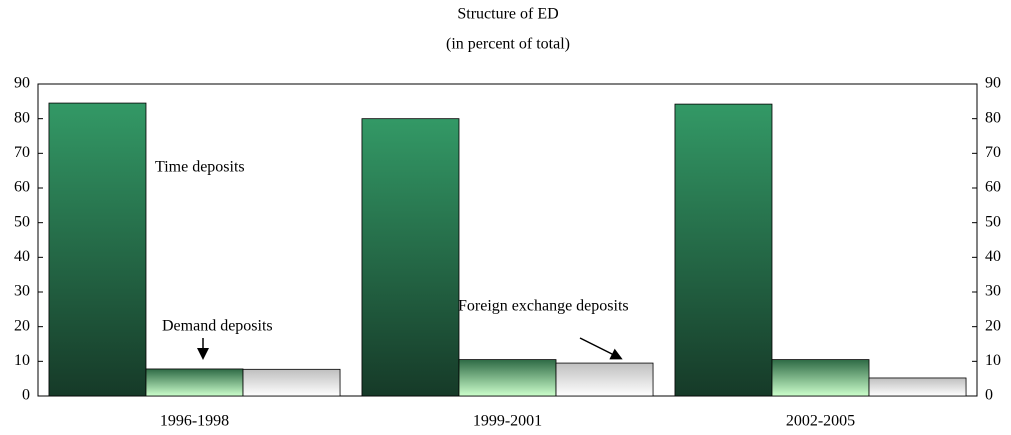 The image size is (1011, 435). What do you see at coordinates (194, 421) in the screenshot?
I see `x-tick-label: 1996-1998` at bounding box center [194, 421].